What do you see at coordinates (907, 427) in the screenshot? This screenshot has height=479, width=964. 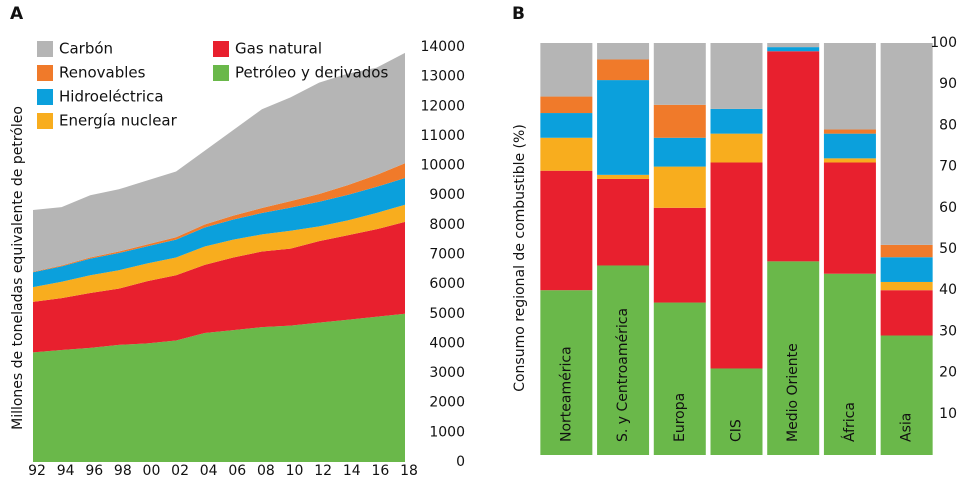 I see `category-label: Asia` at bounding box center [907, 427].